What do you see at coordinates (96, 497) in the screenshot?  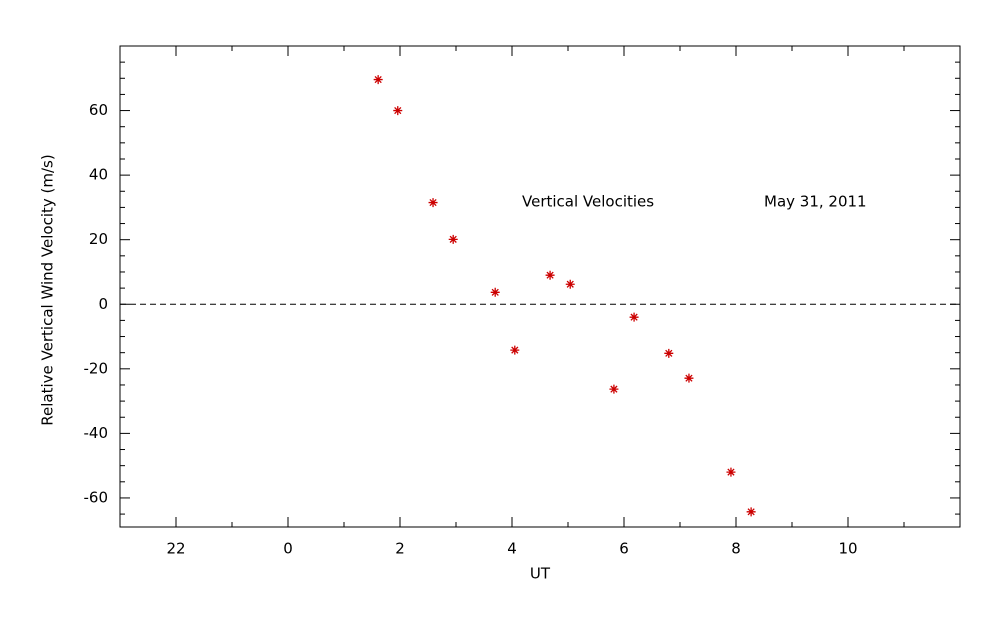 I see `y-tick-label: -60` at bounding box center [96, 497].